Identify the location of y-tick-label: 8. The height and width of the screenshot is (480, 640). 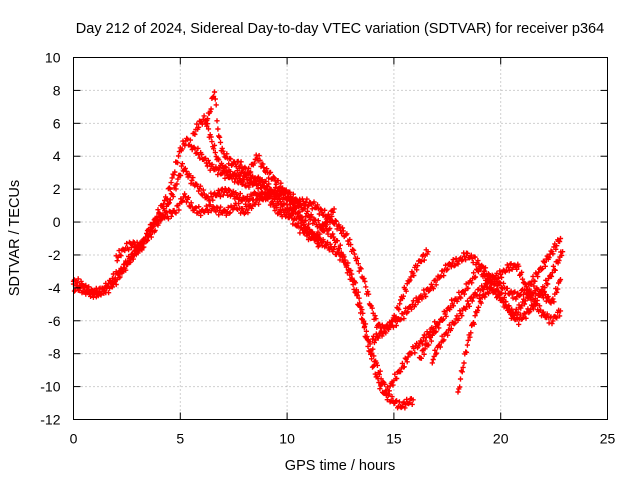
(57, 90).